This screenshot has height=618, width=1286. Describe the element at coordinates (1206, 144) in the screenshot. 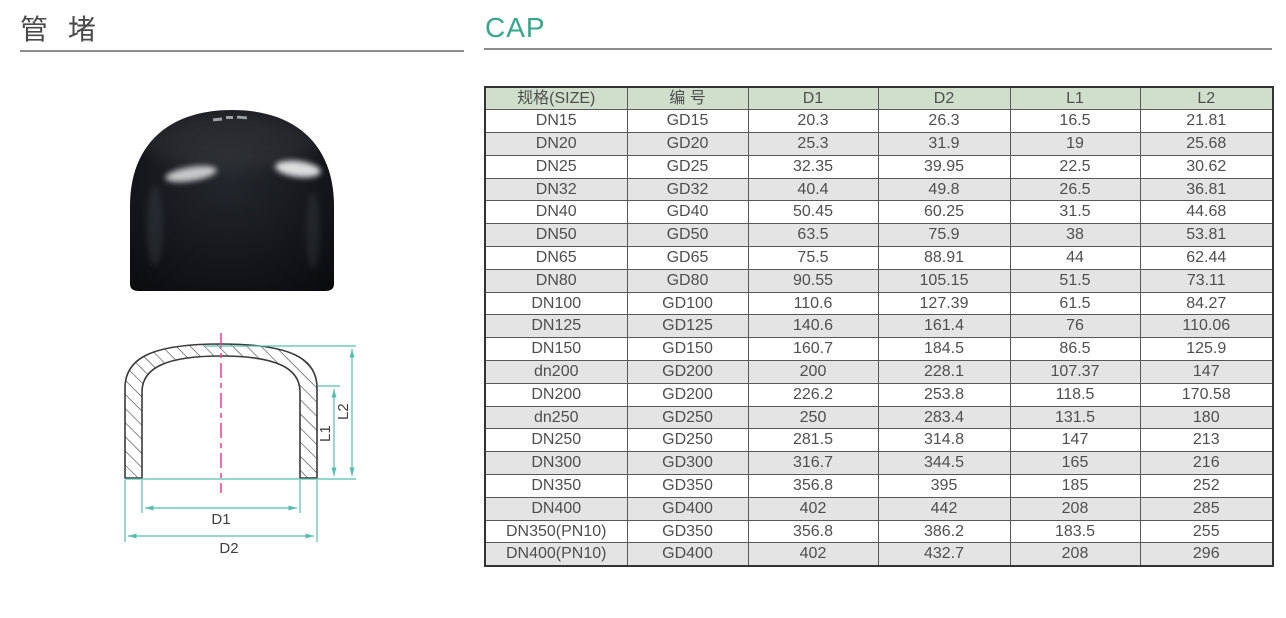

I see `table-cell: 25.68` at that location.